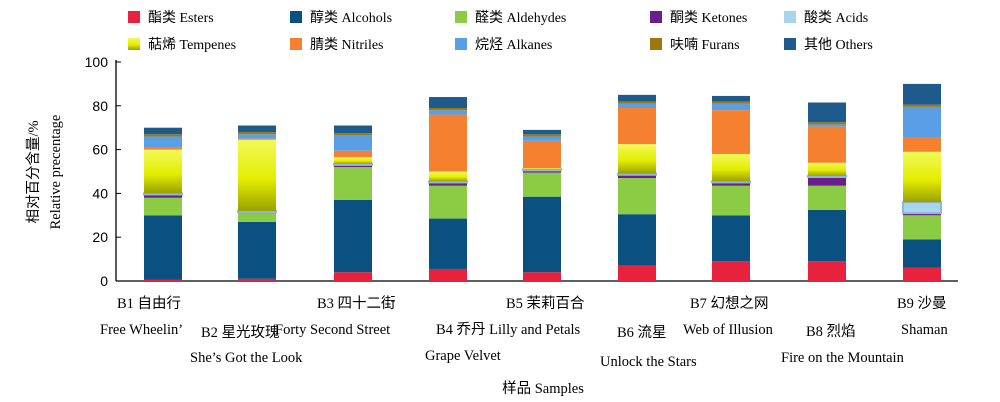 Image resolution: width=1000 pixels, height=402 pixels. Describe the element at coordinates (240, 332) in the screenshot. I see `category-code-2: B2 星光玫瑰` at that location.